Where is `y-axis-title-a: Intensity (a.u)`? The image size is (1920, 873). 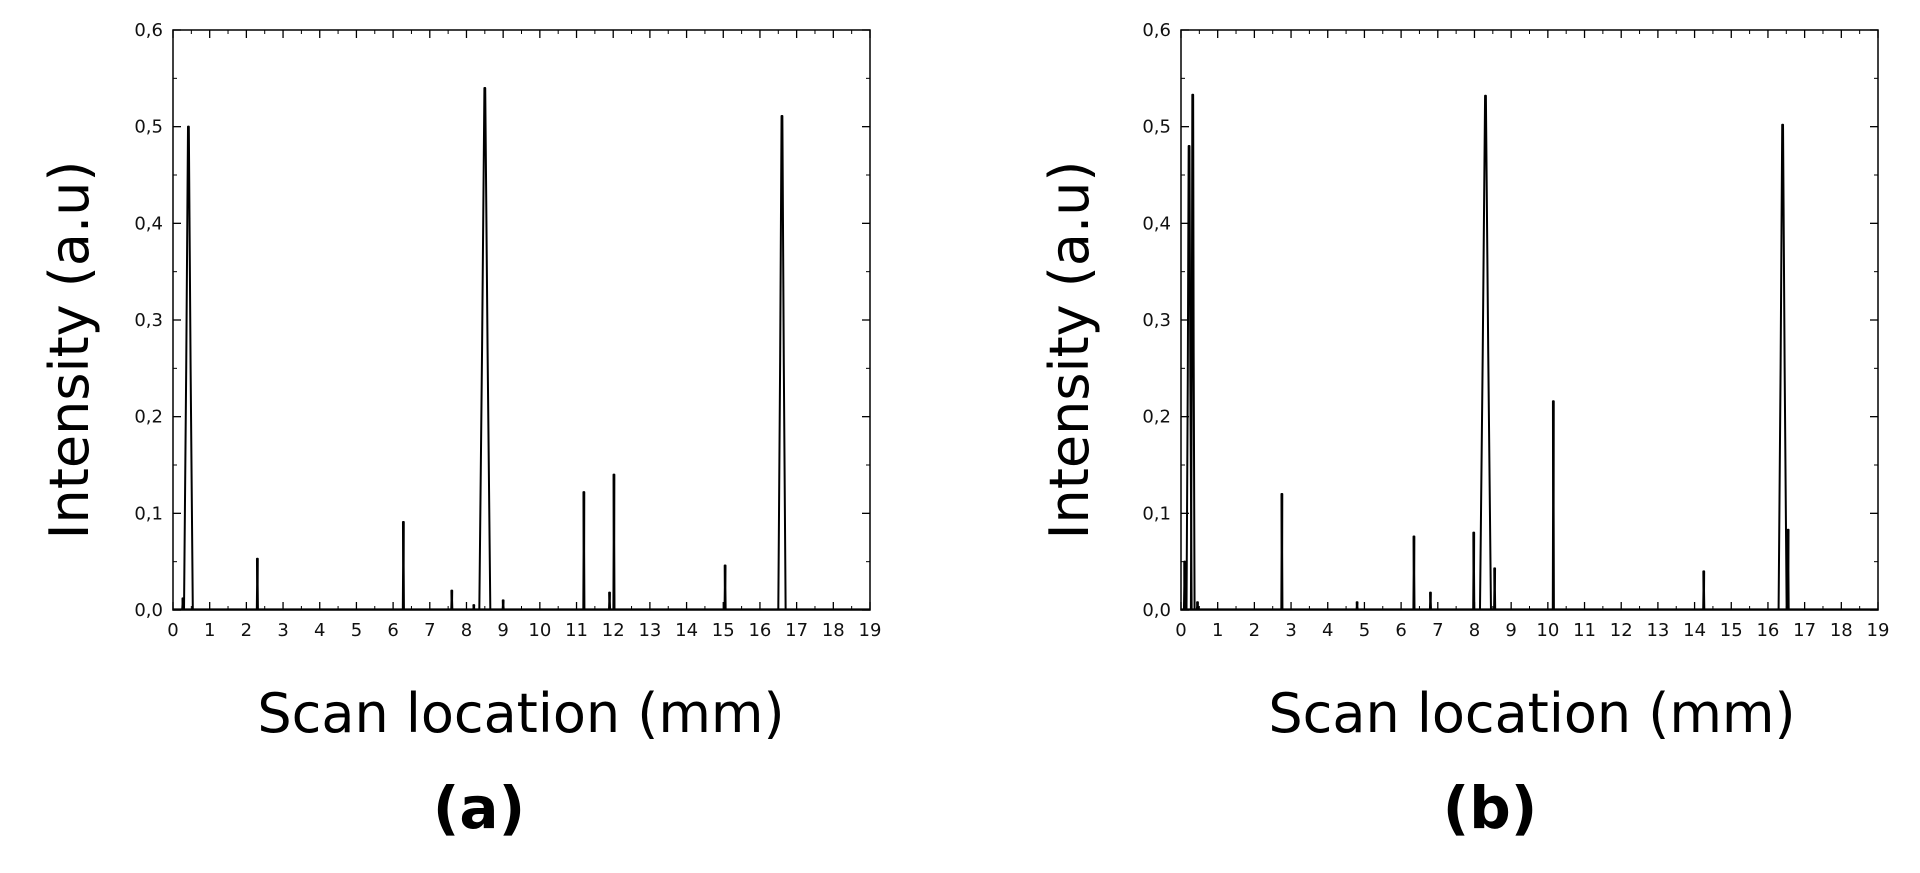
y-axis-title-a: Intensity (a.u) is located at coordinates (69, 350).